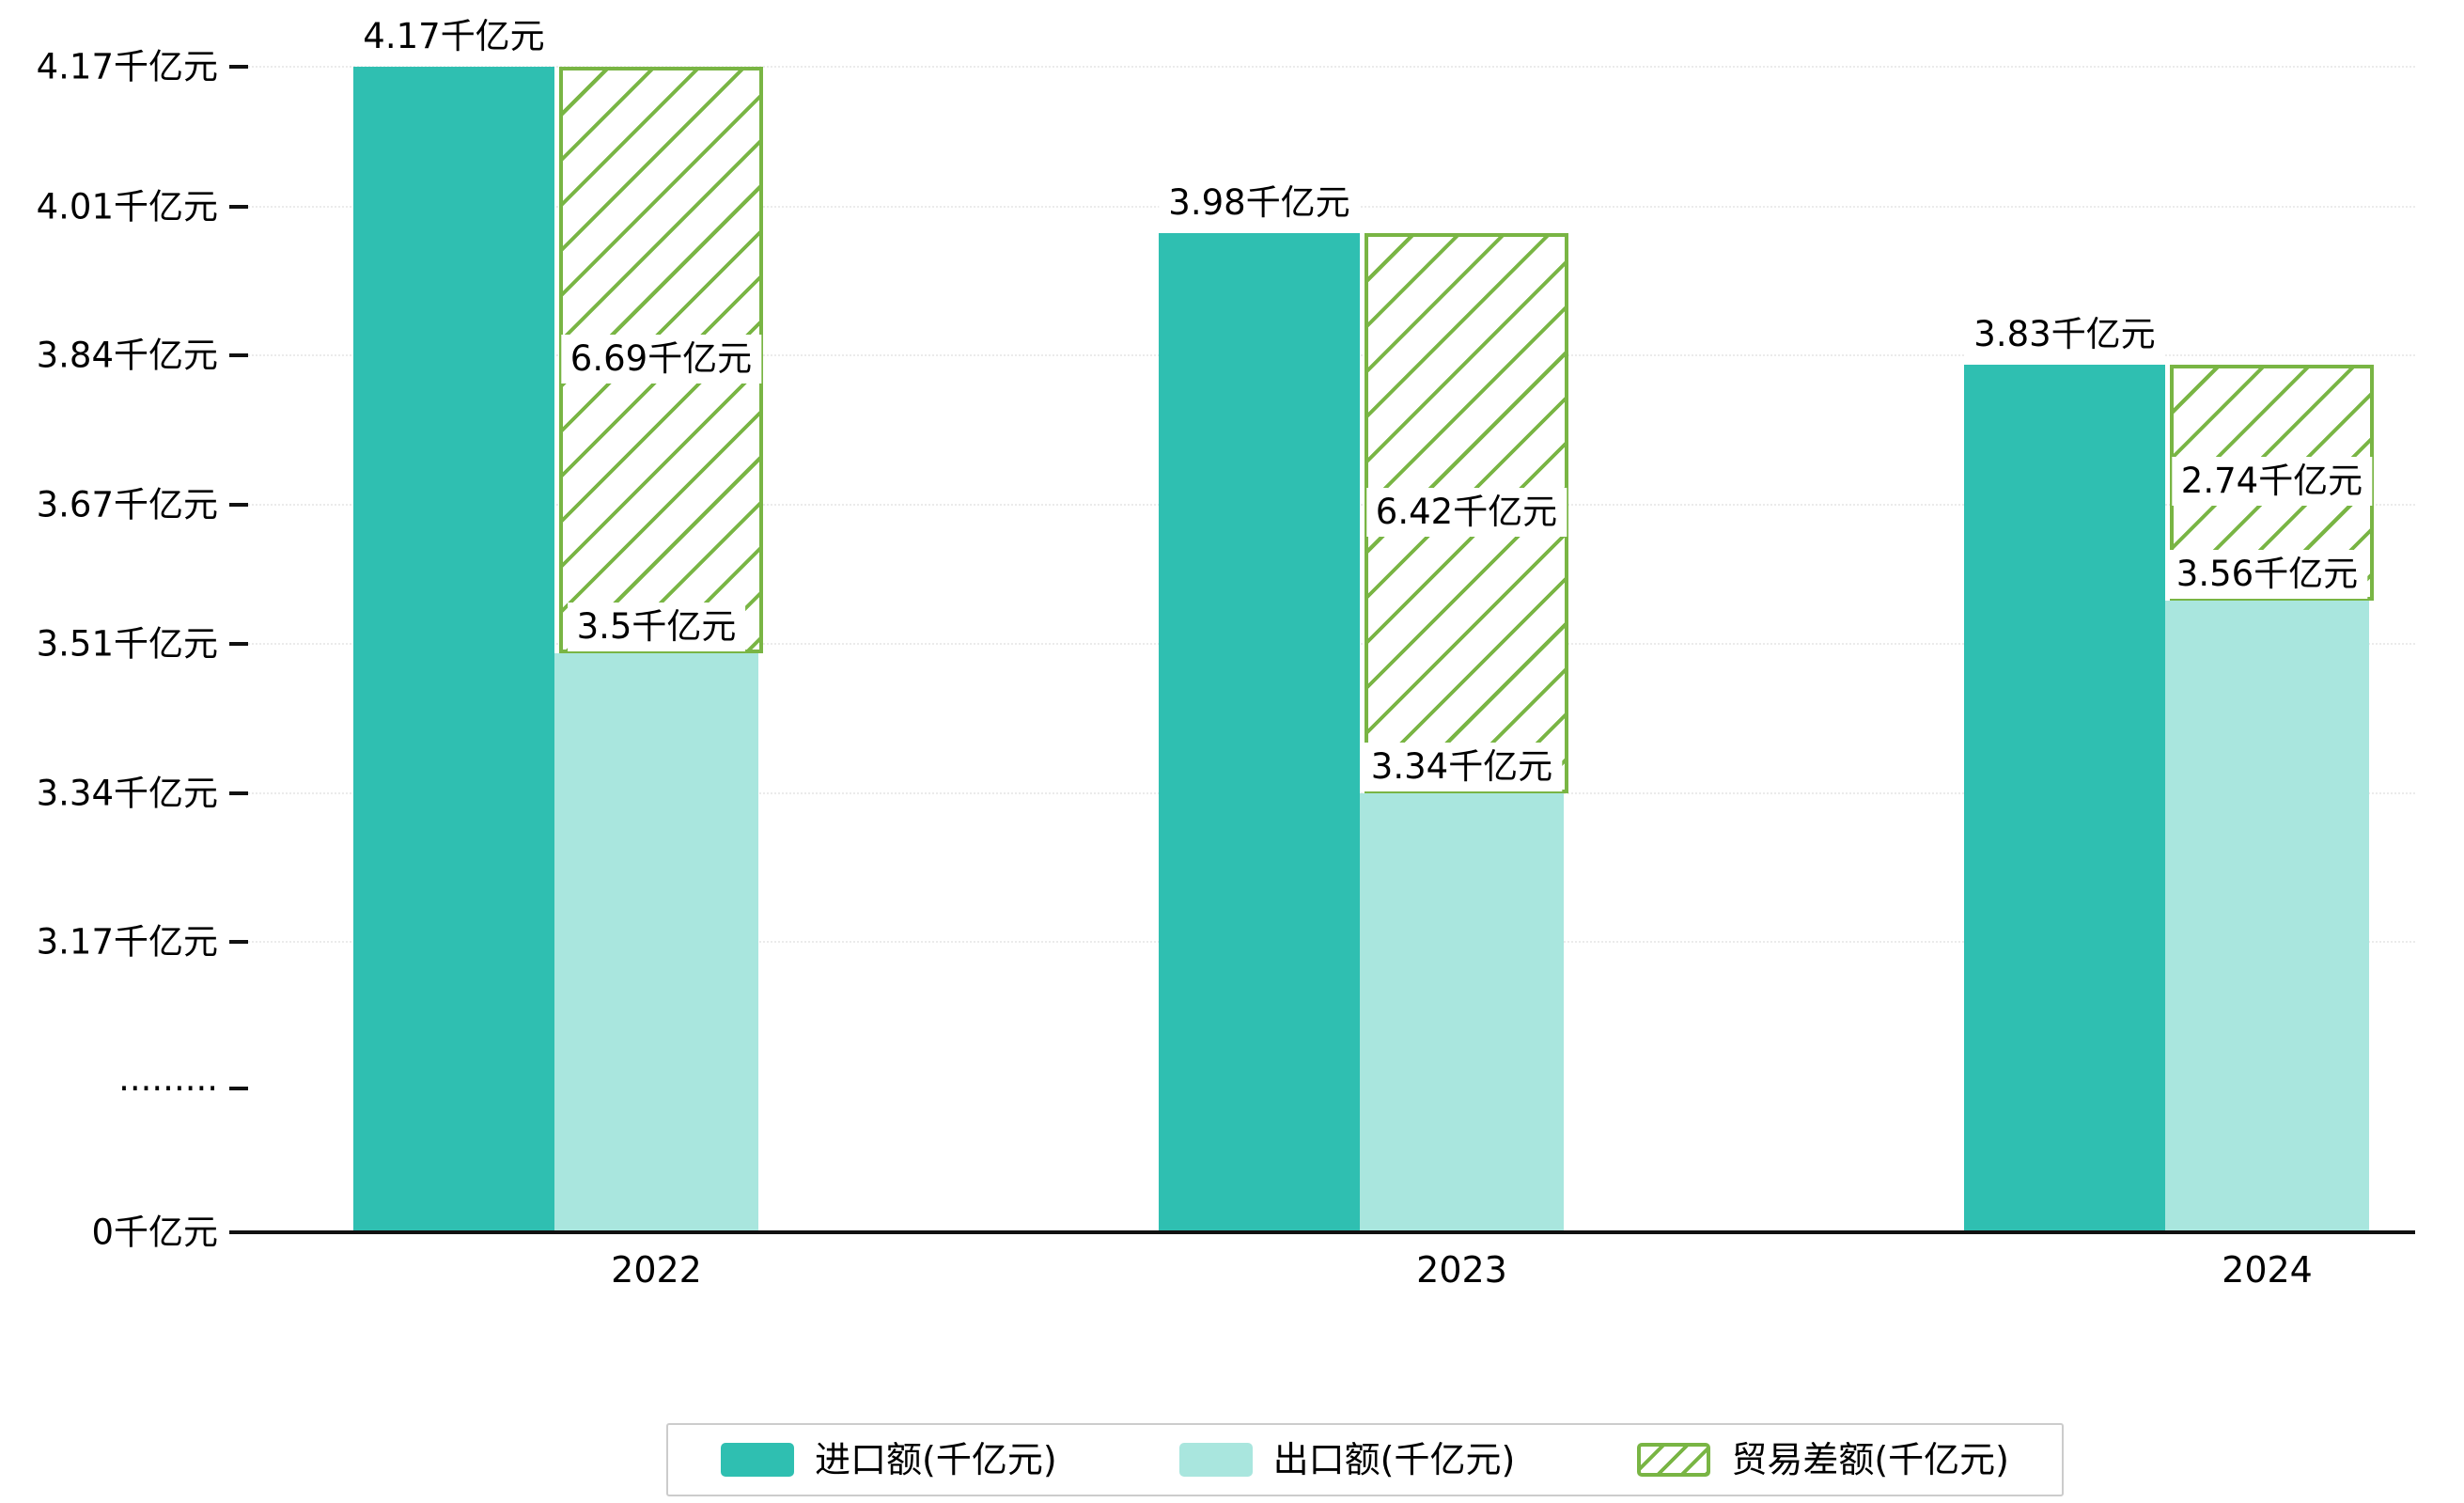 This screenshot has width=2464, height=1503. I want to click on label-export-2024: 3.56千亿元, so click(2267, 574).